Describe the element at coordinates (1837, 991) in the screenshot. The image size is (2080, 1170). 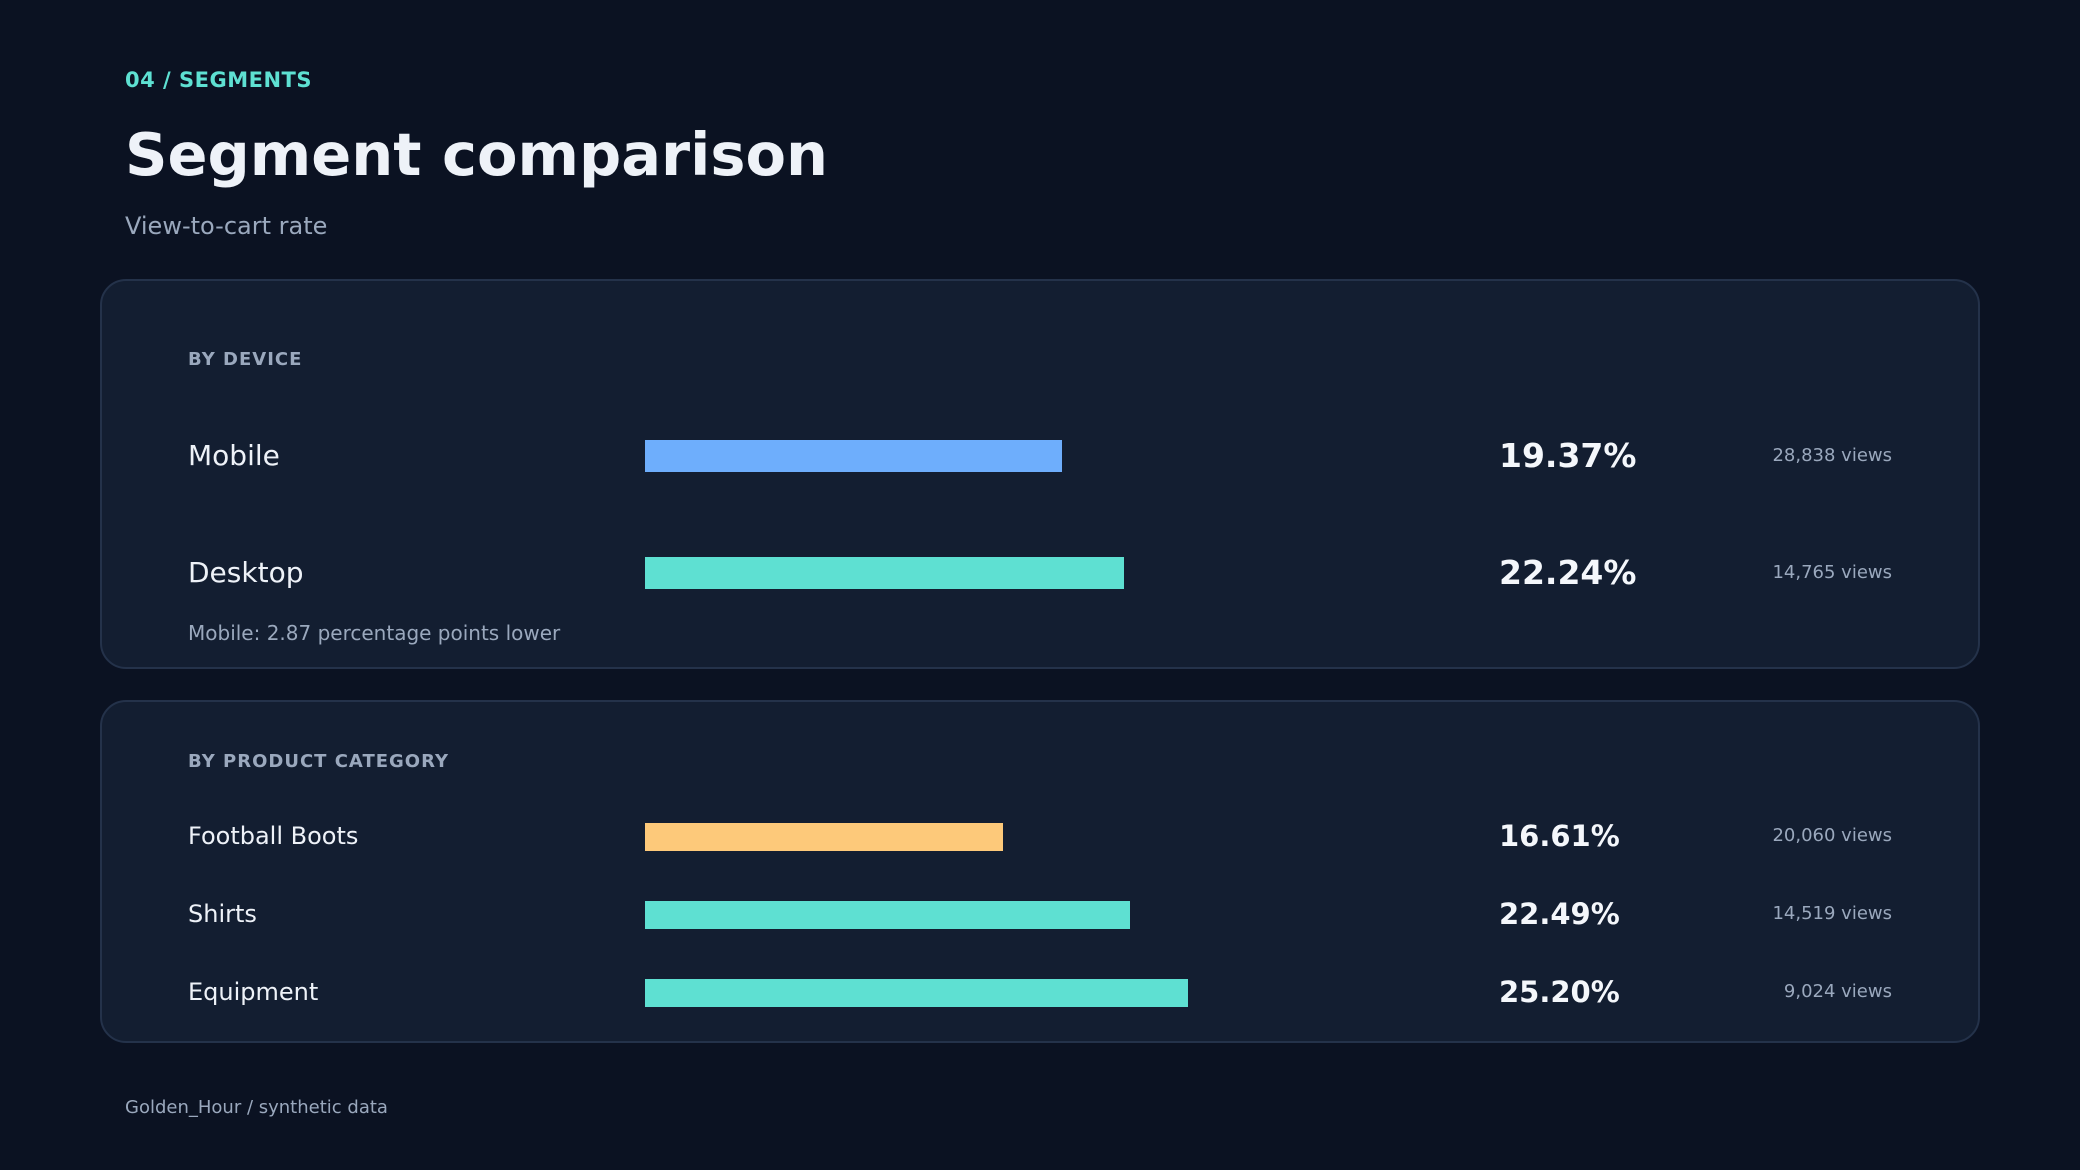
I see `bar-views-label: 9,024 views` at that location.